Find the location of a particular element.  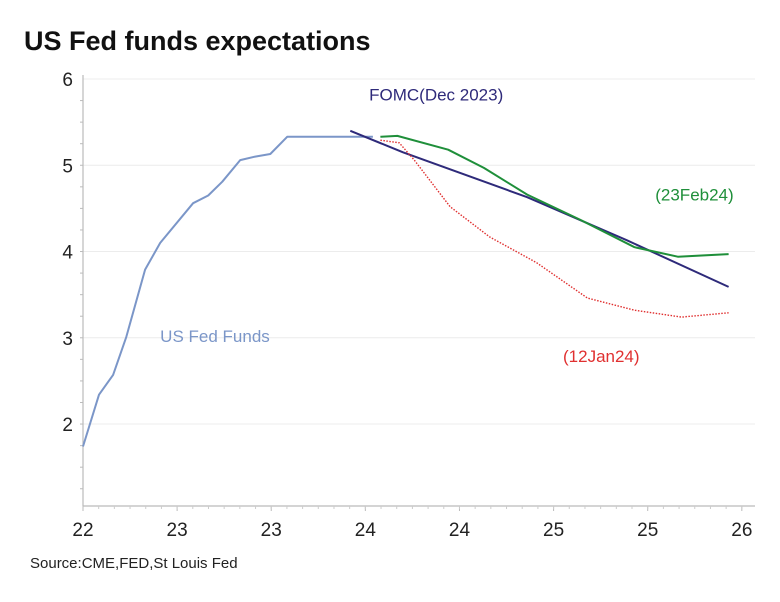

series-label: FOMC(Dec 2023) is located at coordinates (436, 95).